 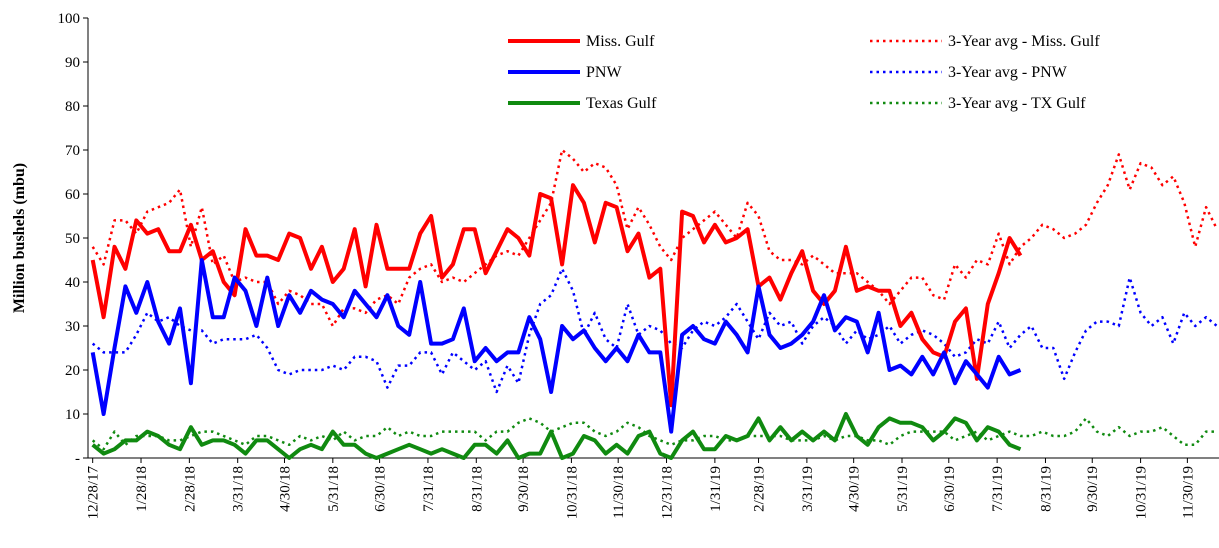 I want to click on x-tick-label: 6/30/18, so click(x=381, y=489).